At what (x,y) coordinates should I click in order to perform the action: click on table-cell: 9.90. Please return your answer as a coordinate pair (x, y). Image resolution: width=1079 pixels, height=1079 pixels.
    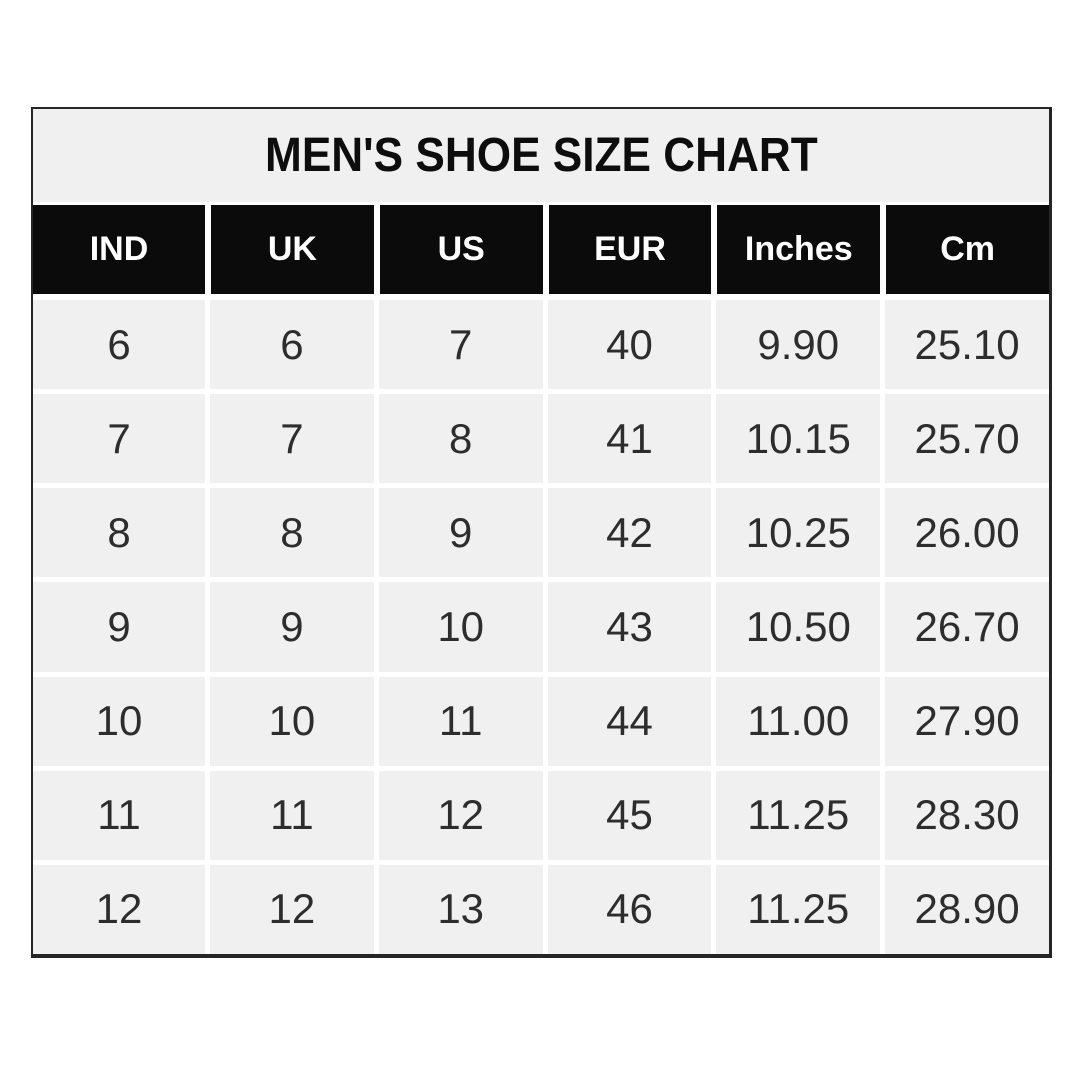
    Looking at the image, I should click on (798, 345).